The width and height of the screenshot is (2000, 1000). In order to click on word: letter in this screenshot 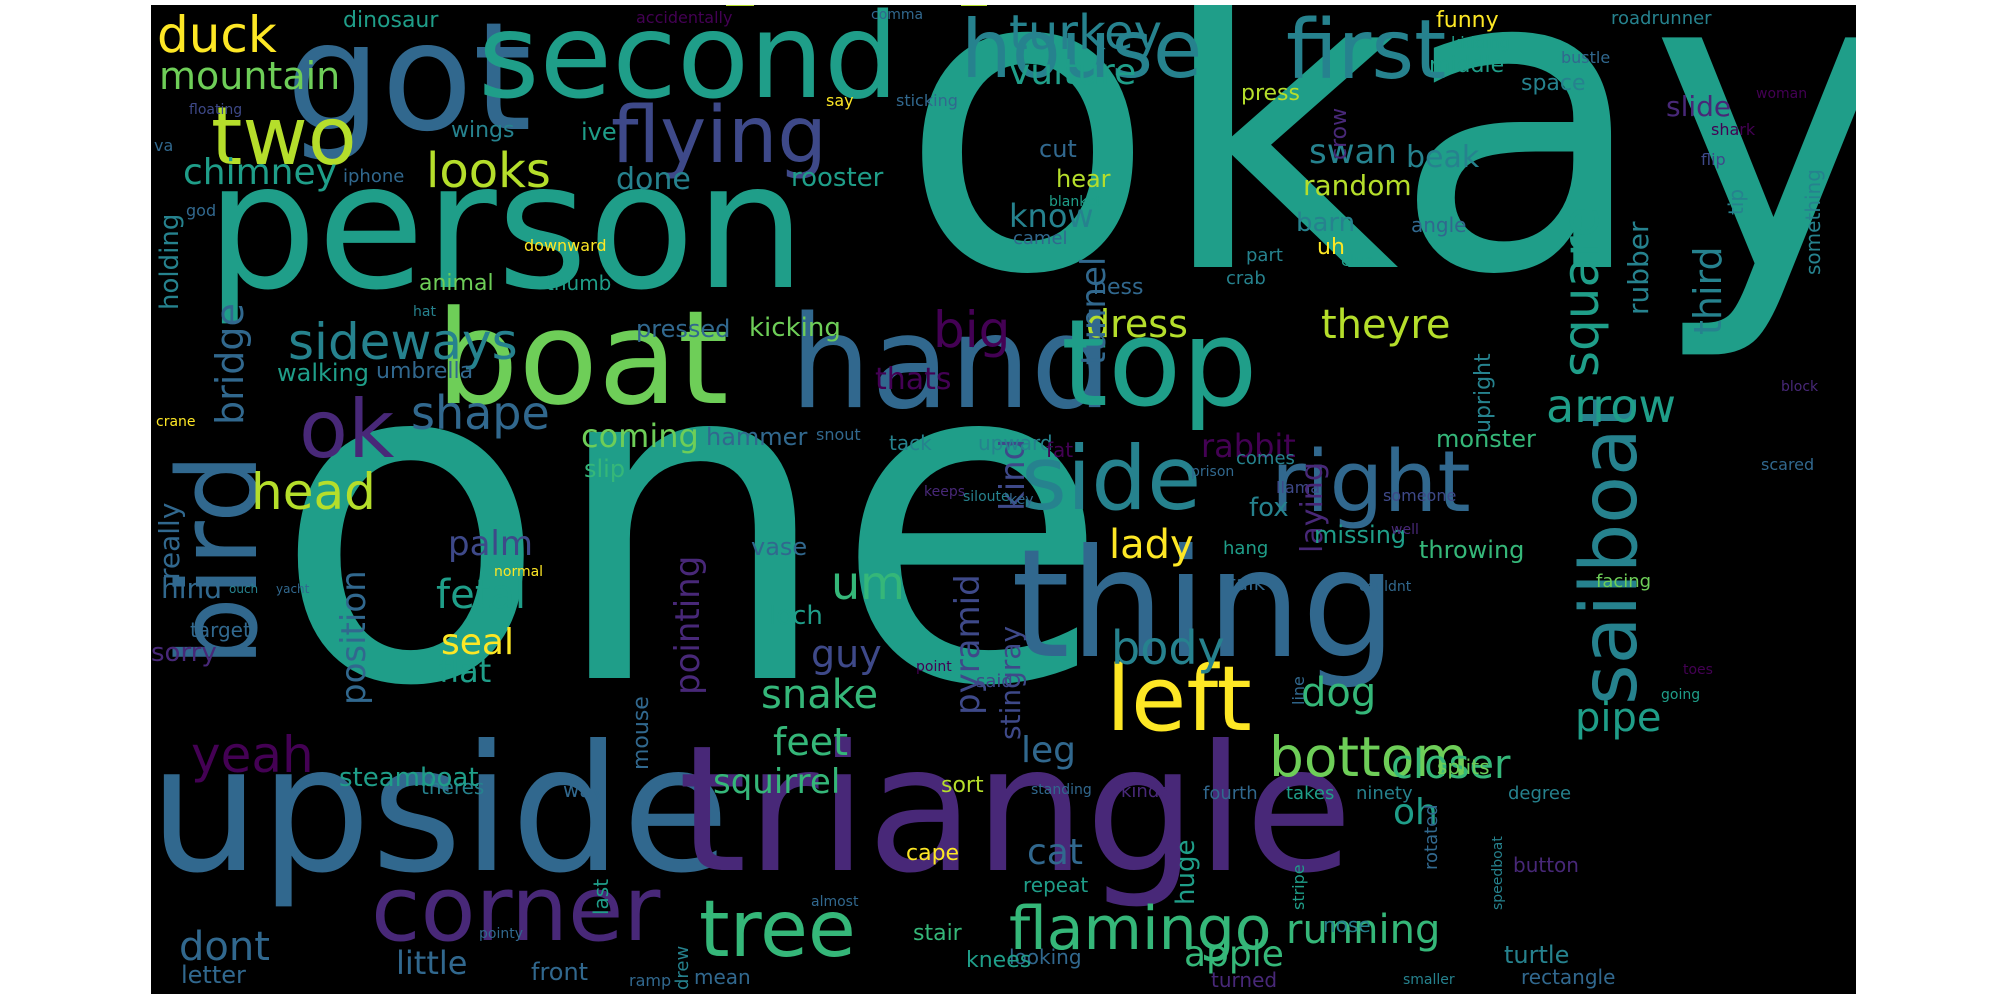, I will do `click(213, 975)`.